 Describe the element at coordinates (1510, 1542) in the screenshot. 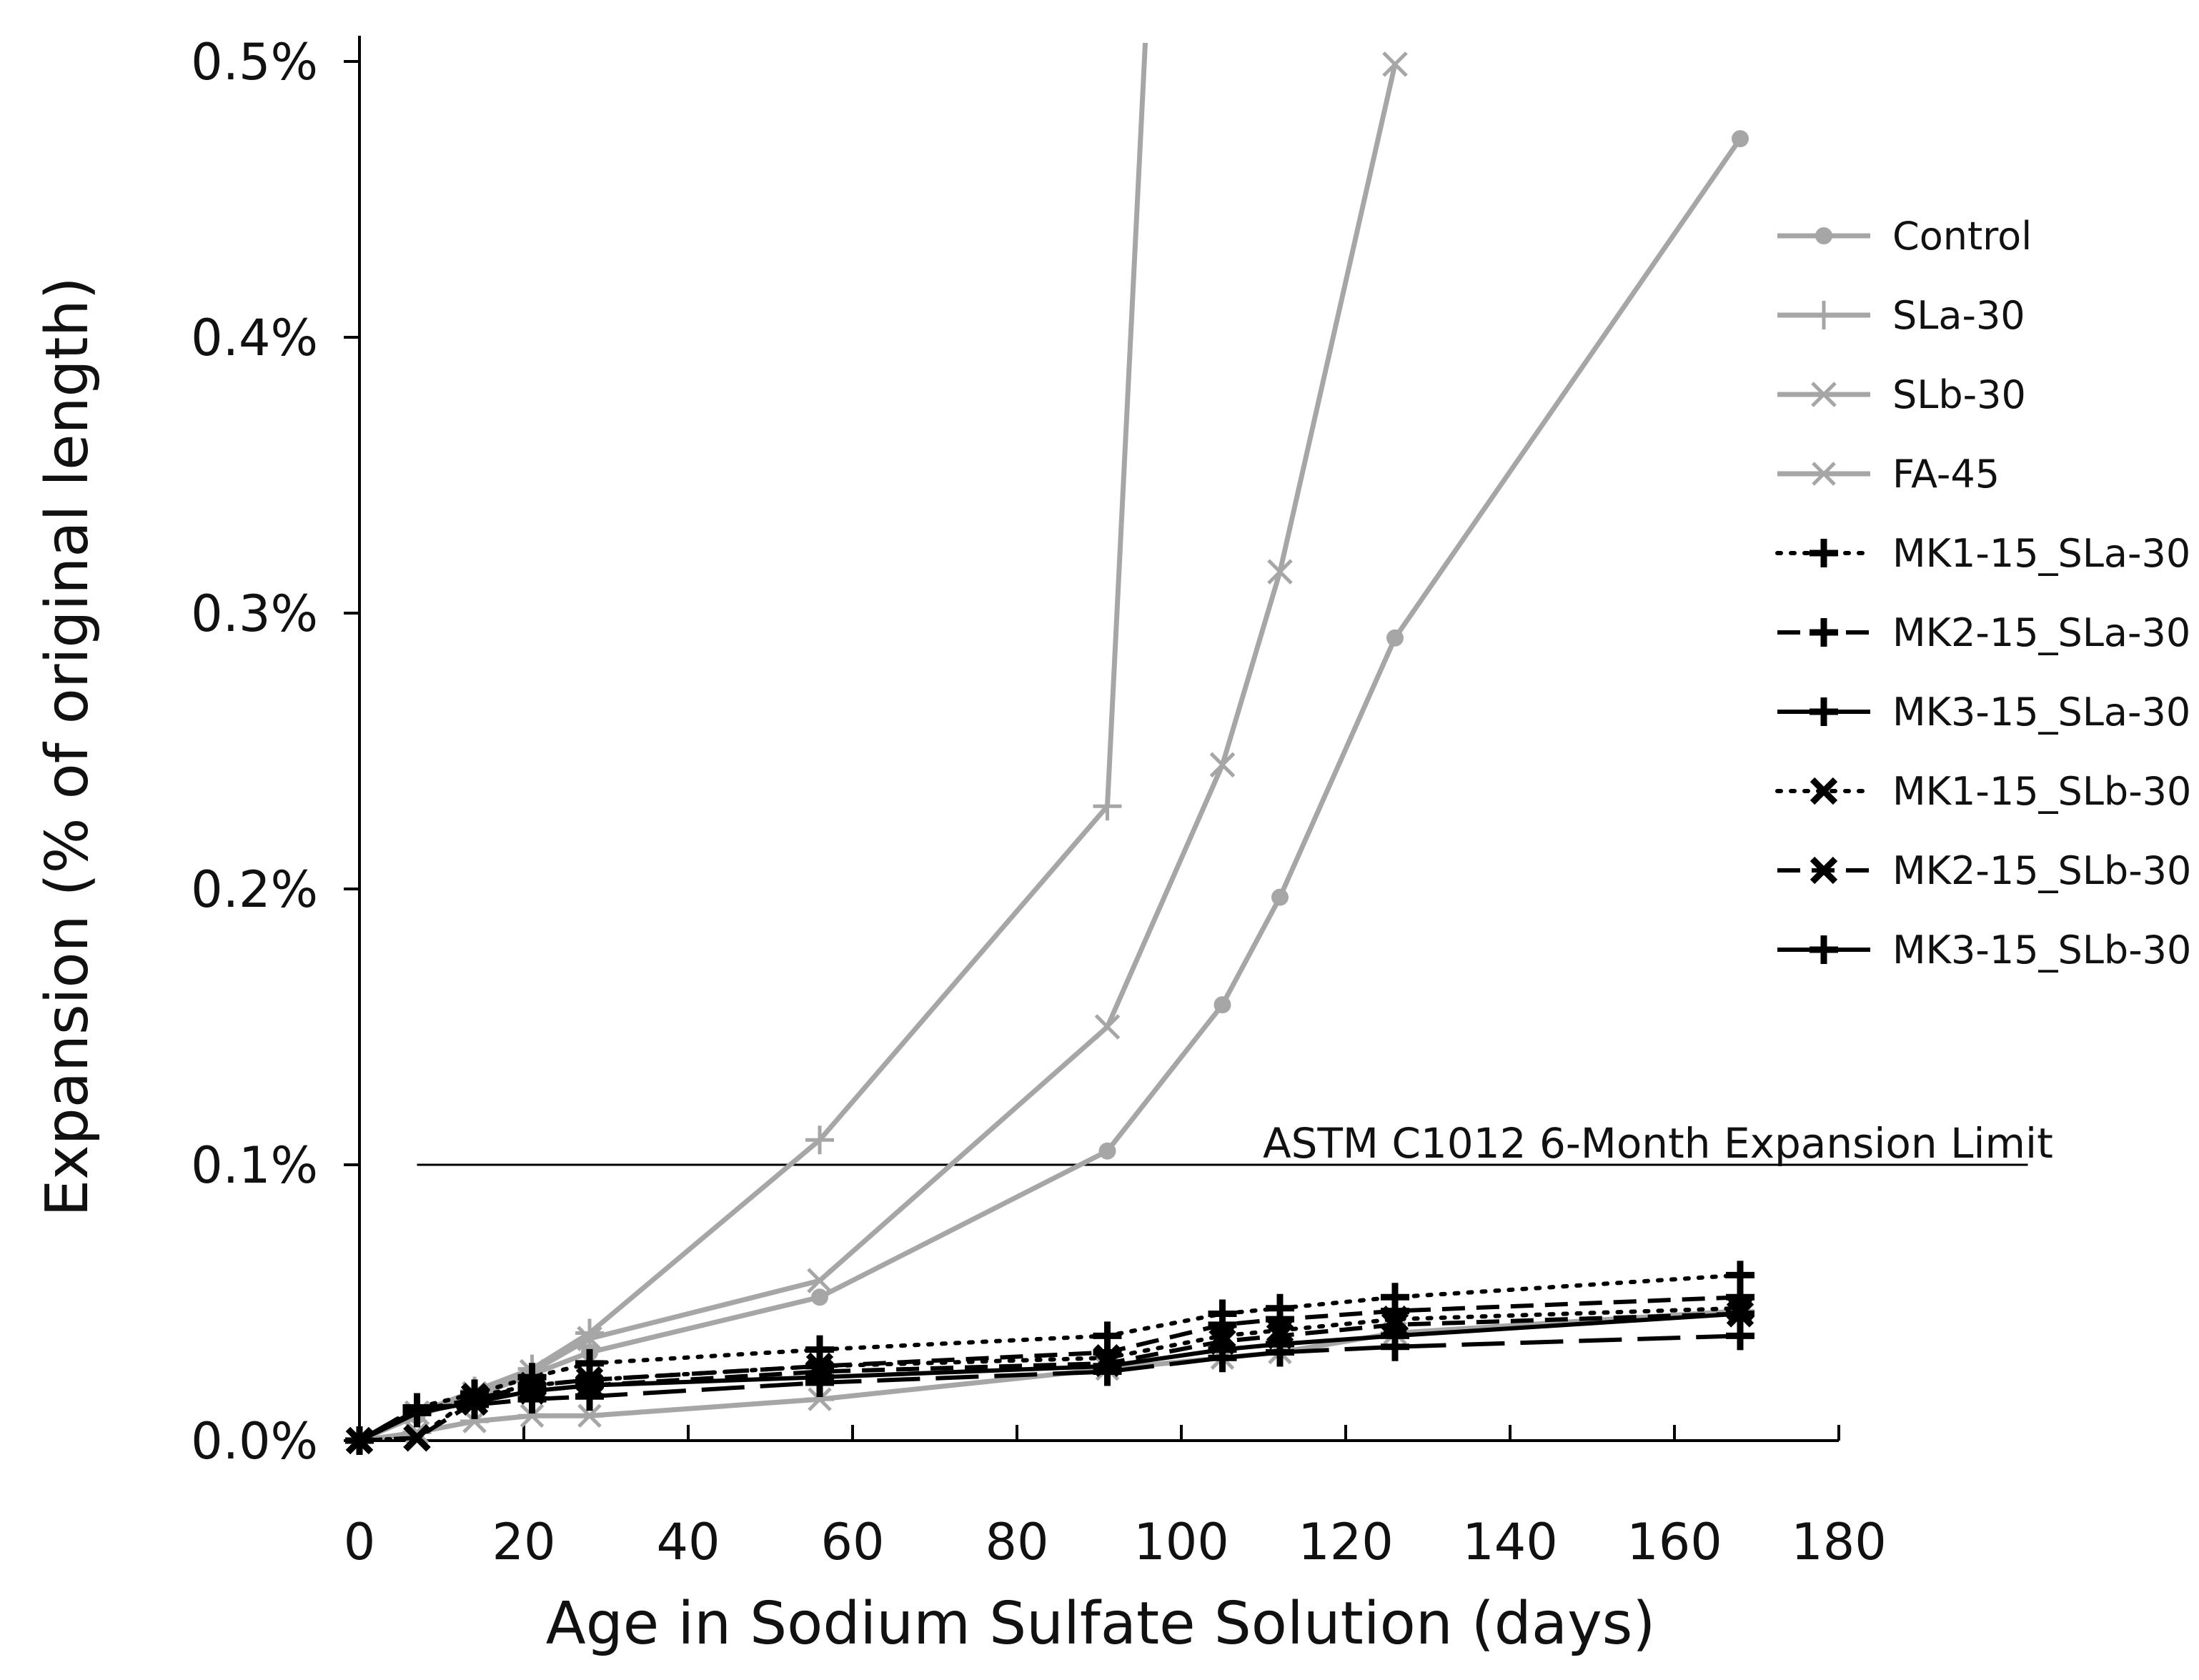

I see `x-tick-label: 140` at that location.